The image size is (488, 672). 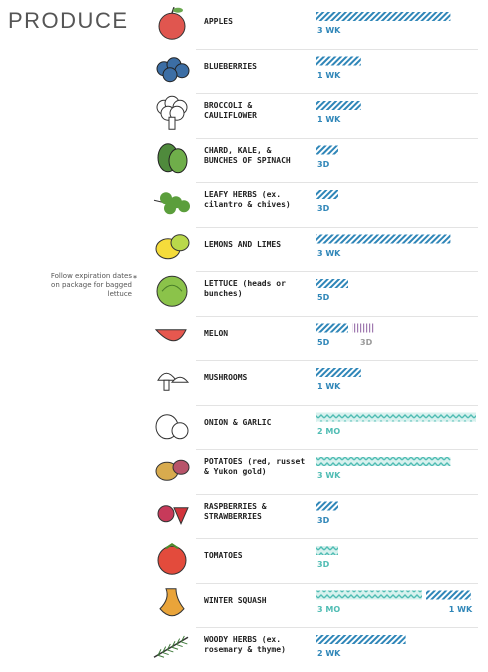 What do you see at coordinates (173, 515) in the screenshot?
I see `berries-icon` at bounding box center [173, 515].